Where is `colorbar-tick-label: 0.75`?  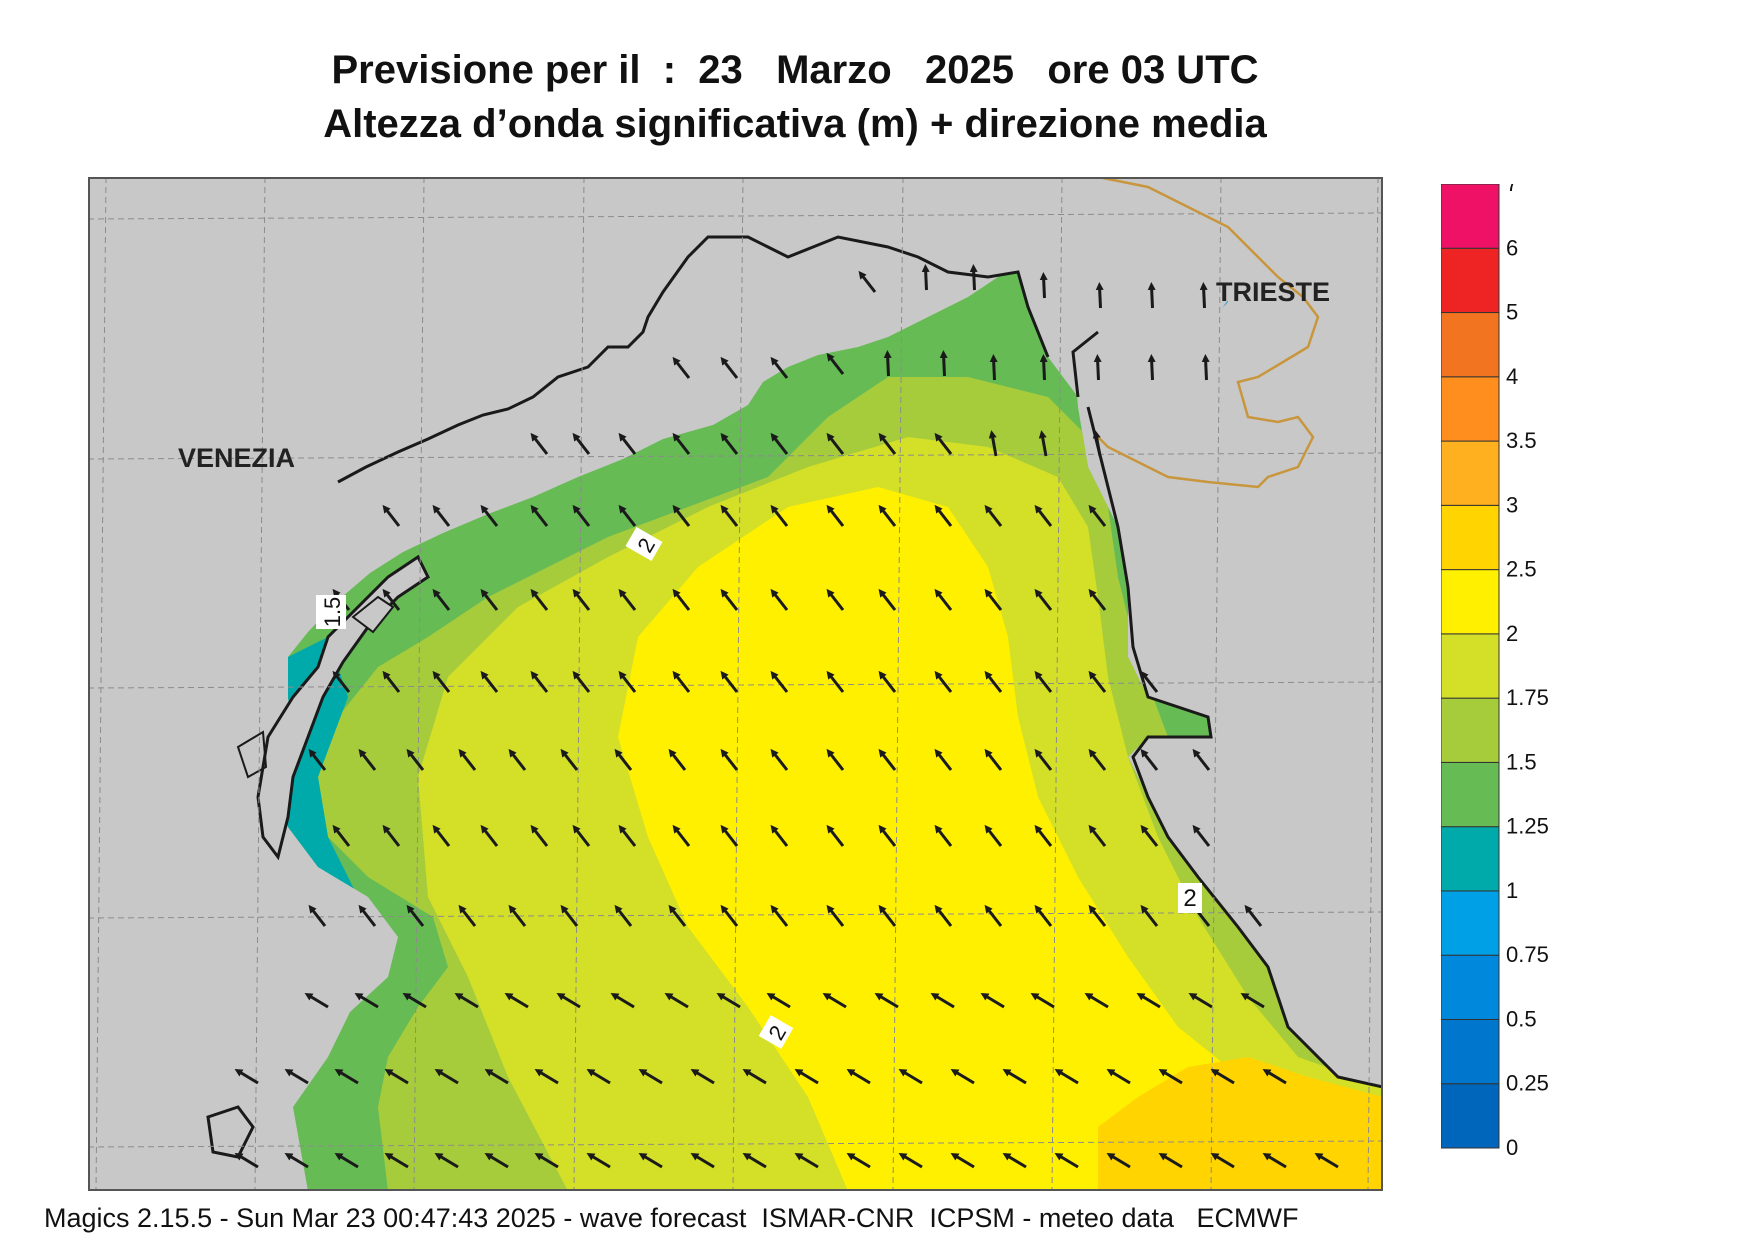 colorbar-tick-label: 0.75 is located at coordinates (1527, 954).